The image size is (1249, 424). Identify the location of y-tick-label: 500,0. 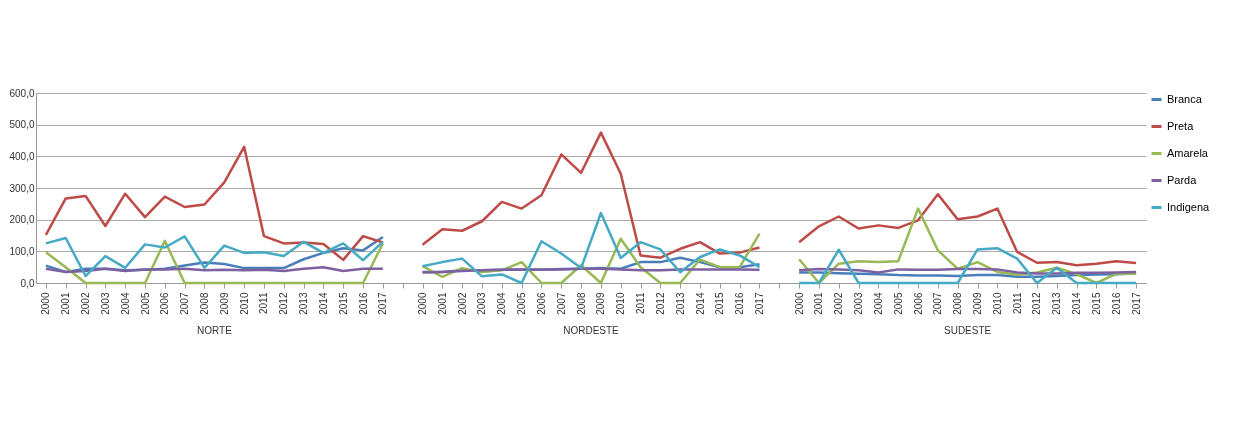
(22, 125).